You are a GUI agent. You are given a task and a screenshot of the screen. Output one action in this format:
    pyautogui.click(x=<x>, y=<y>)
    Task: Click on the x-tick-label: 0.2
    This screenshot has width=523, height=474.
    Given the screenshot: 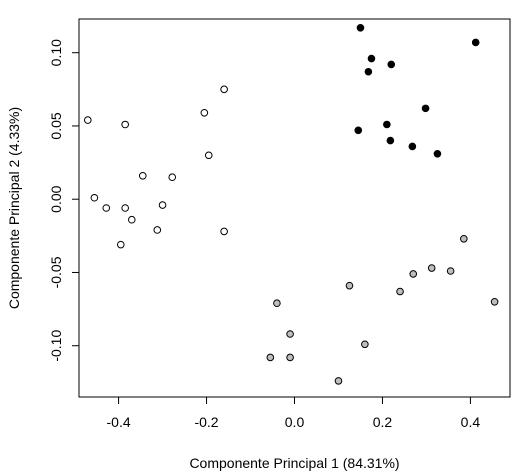 What is the action you would take?
    pyautogui.click(x=383, y=422)
    